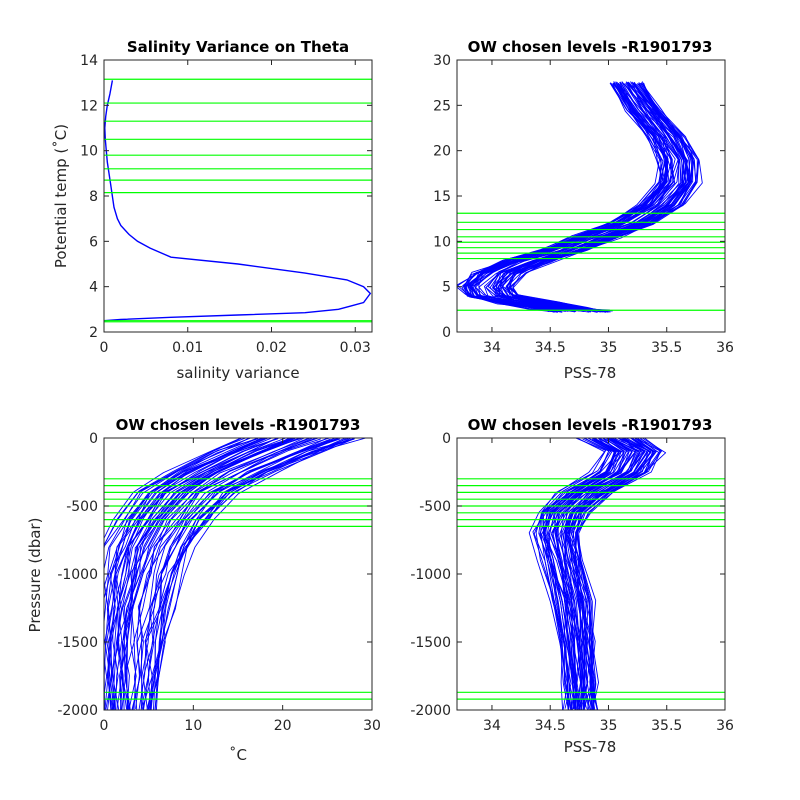  Describe the element at coordinates (590, 47) in the screenshot. I see `panel-tr-title: OW chosen levels -R1901793` at that location.